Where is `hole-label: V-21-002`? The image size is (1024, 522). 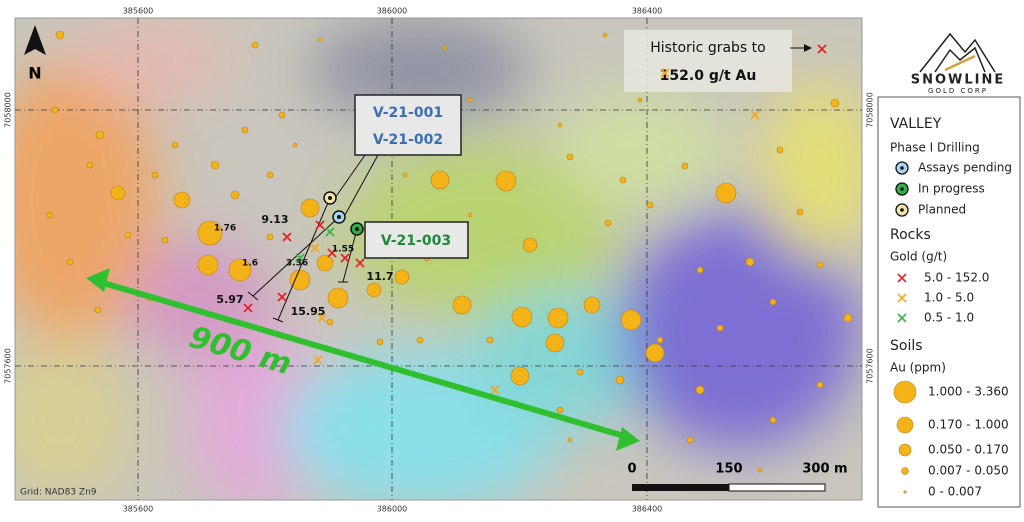
hole-label: V-21-002 is located at coordinates (408, 140).